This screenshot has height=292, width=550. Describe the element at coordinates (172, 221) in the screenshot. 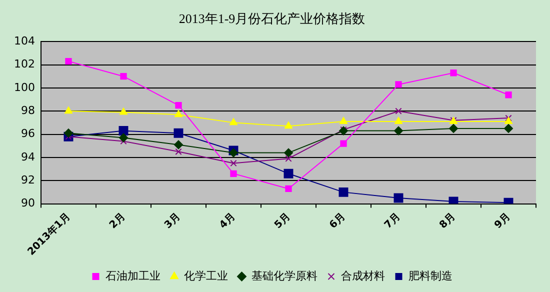

I see `x-tick-label: 3月` at that location.